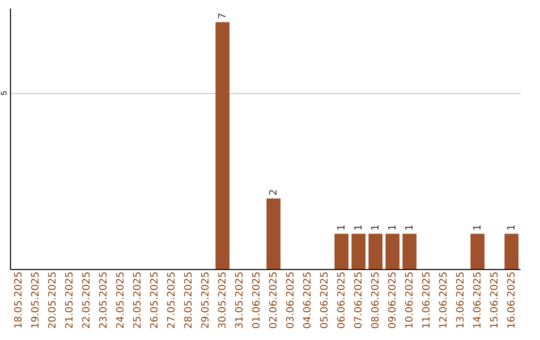  I want to click on x-tick-label: 30.05.2025, so click(223, 300).